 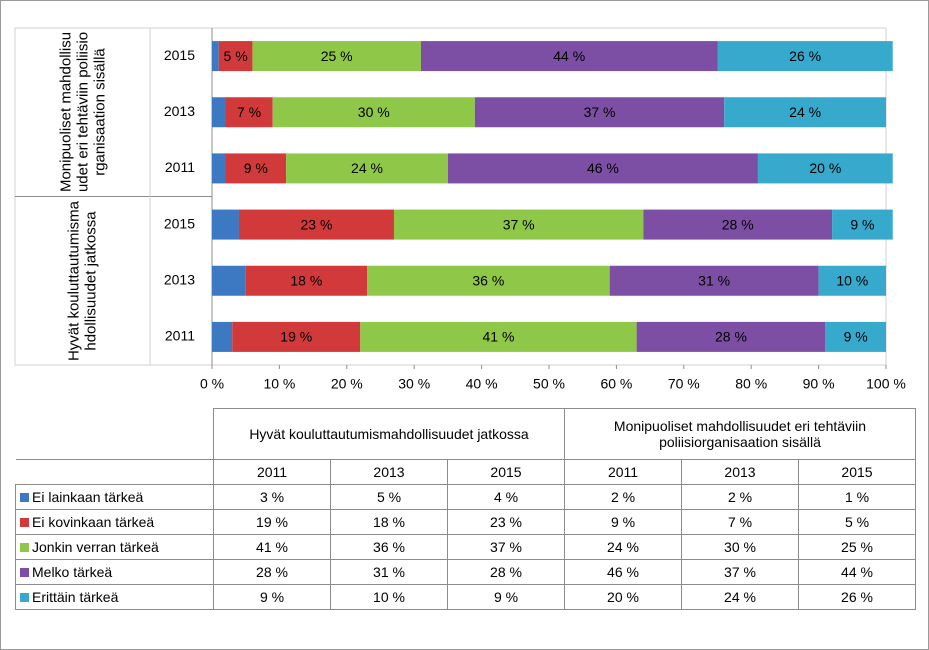 I want to click on legend-label: Jonkin verran tärkeä, so click(x=95, y=547).